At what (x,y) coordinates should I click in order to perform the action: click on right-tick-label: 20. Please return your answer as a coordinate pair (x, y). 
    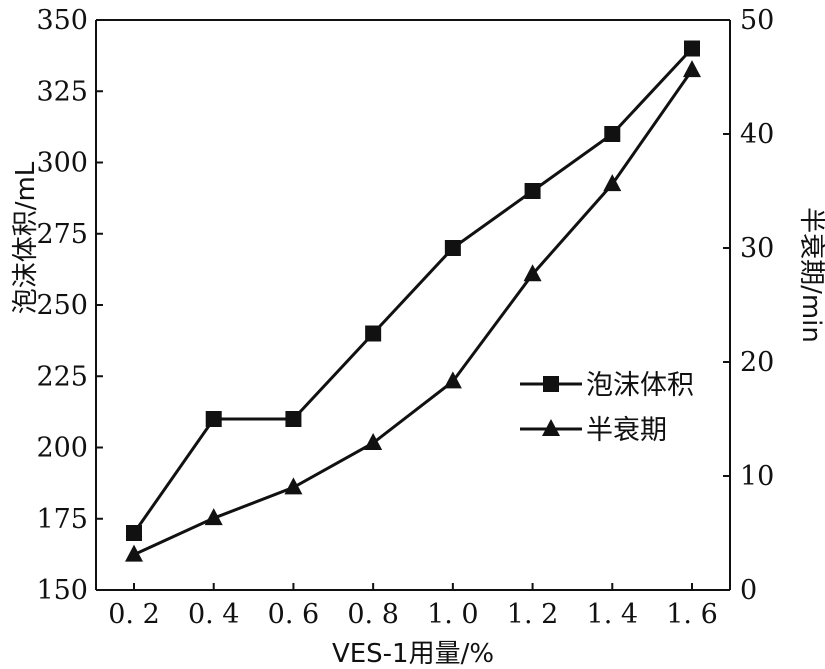
    Looking at the image, I should click on (757, 362).